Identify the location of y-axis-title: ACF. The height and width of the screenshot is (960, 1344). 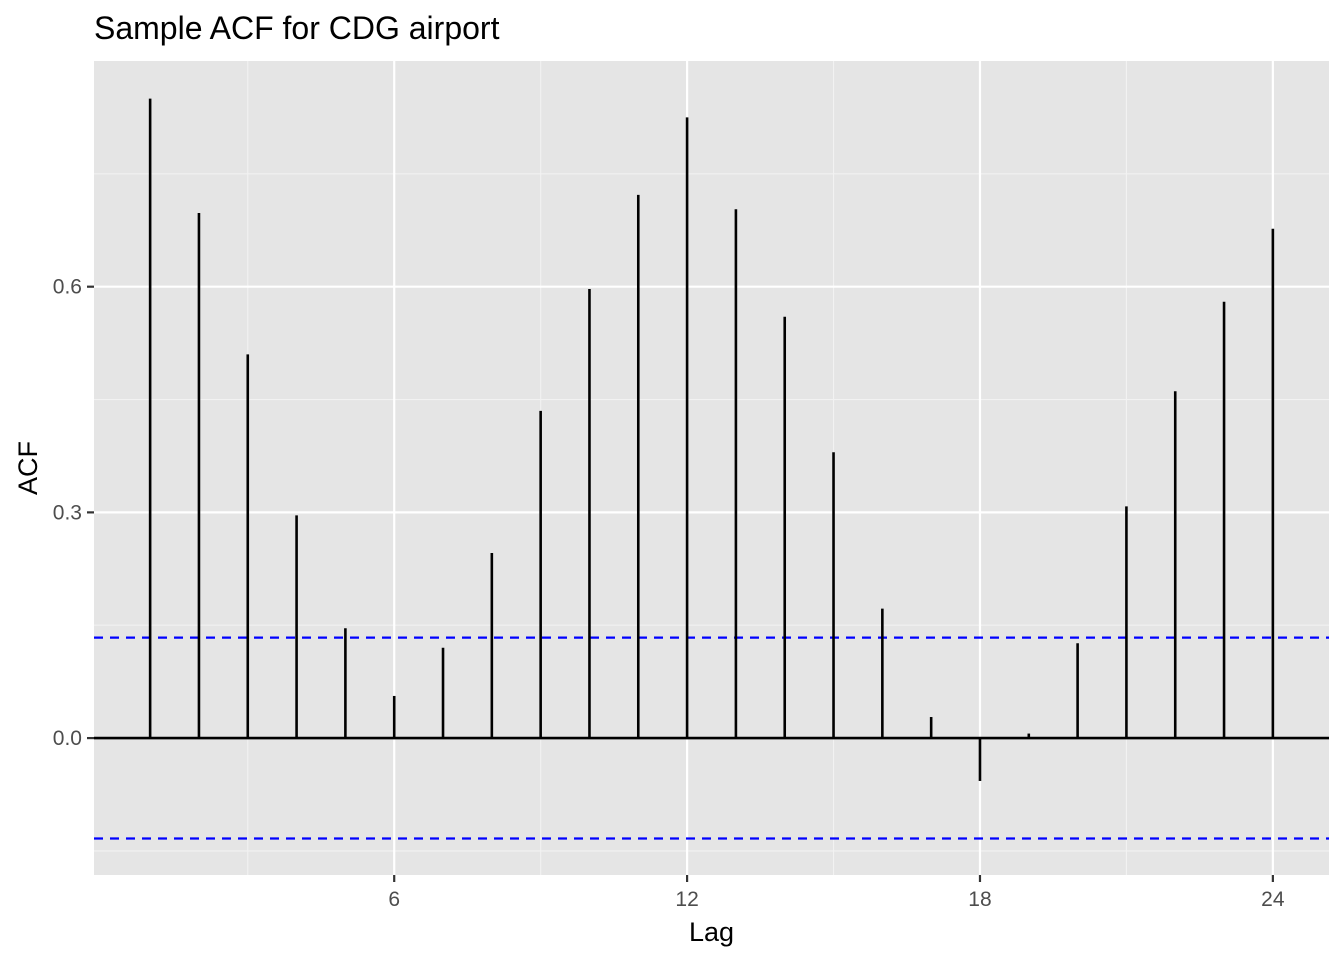
(28, 468).